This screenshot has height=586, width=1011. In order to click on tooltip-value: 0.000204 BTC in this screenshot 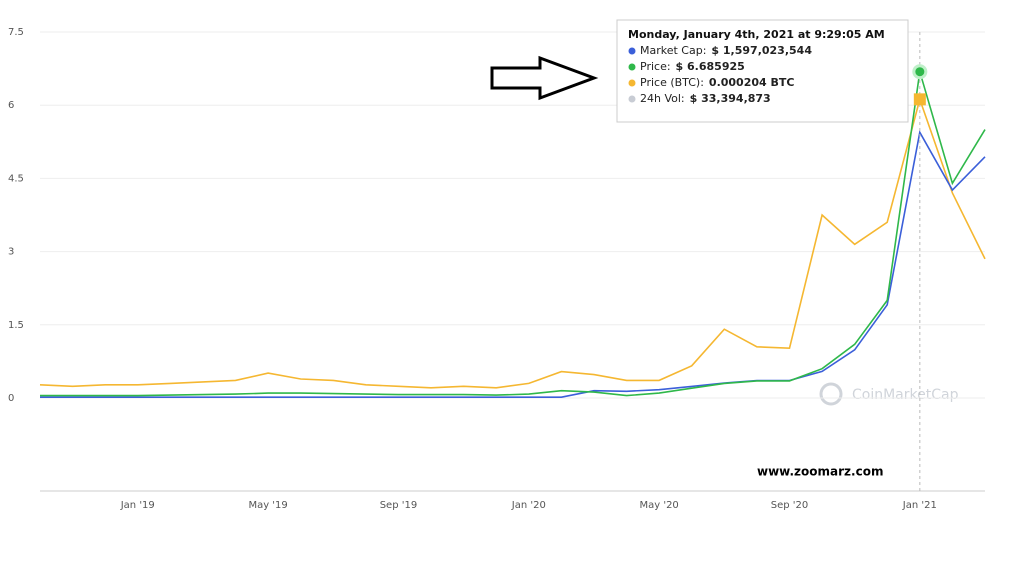, I will do `click(752, 82)`.